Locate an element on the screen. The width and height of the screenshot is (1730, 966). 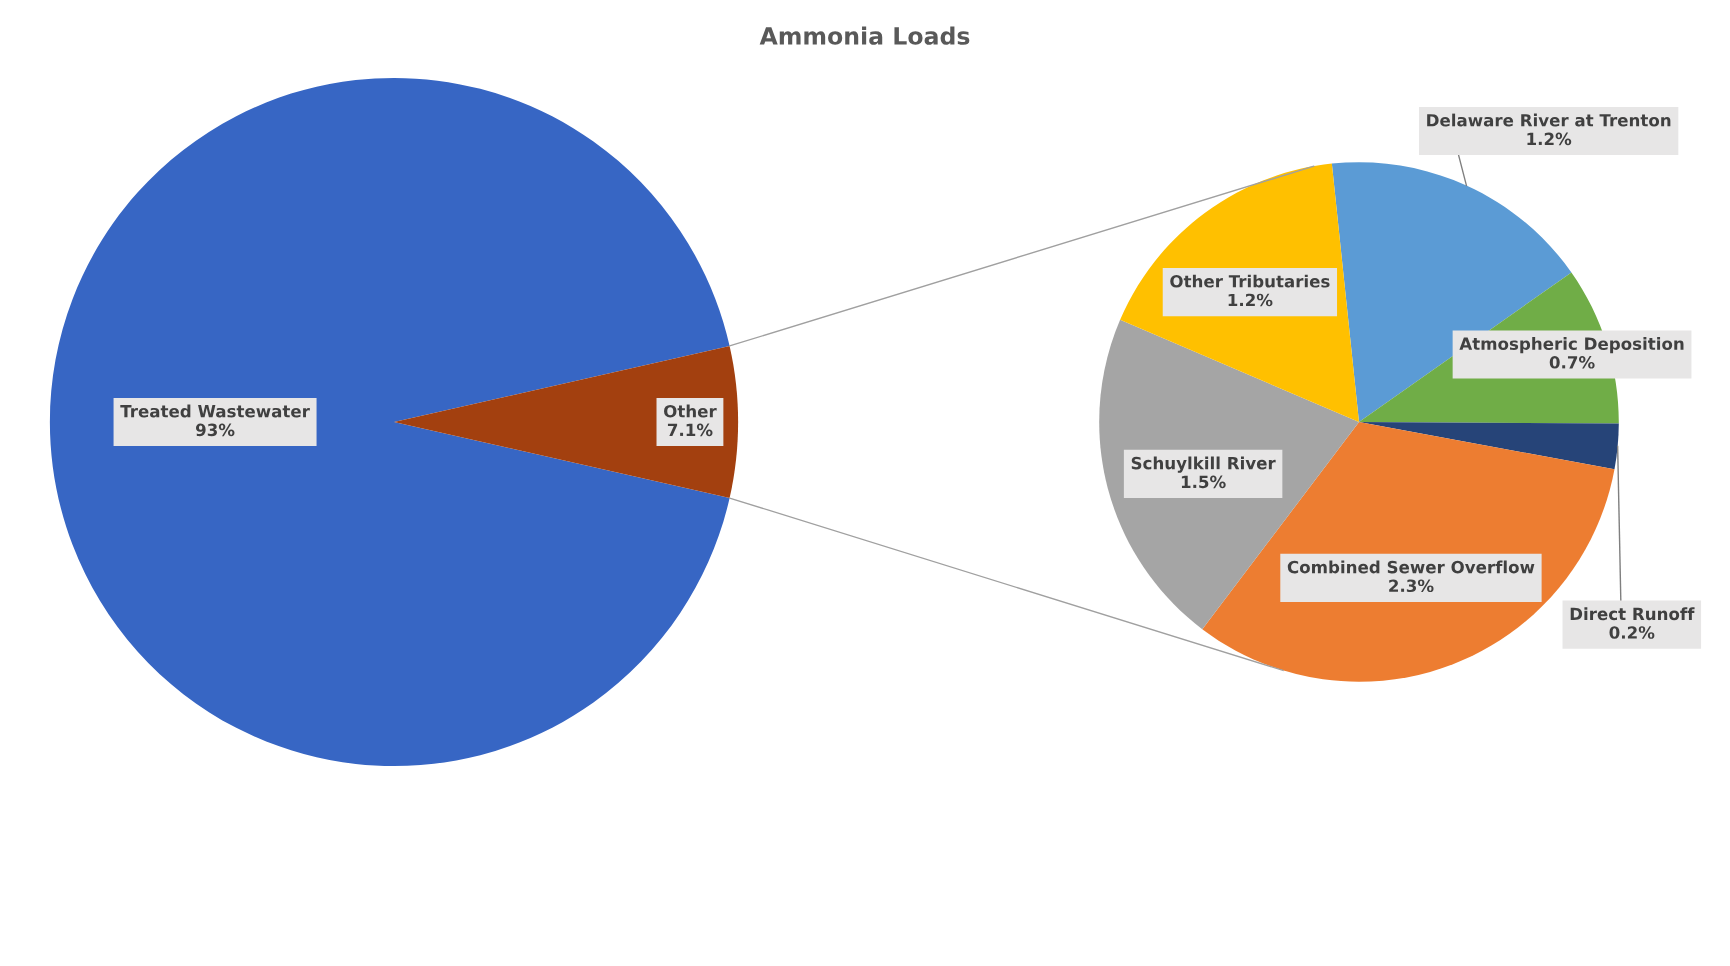
slice-label: Other is located at coordinates (690, 411).